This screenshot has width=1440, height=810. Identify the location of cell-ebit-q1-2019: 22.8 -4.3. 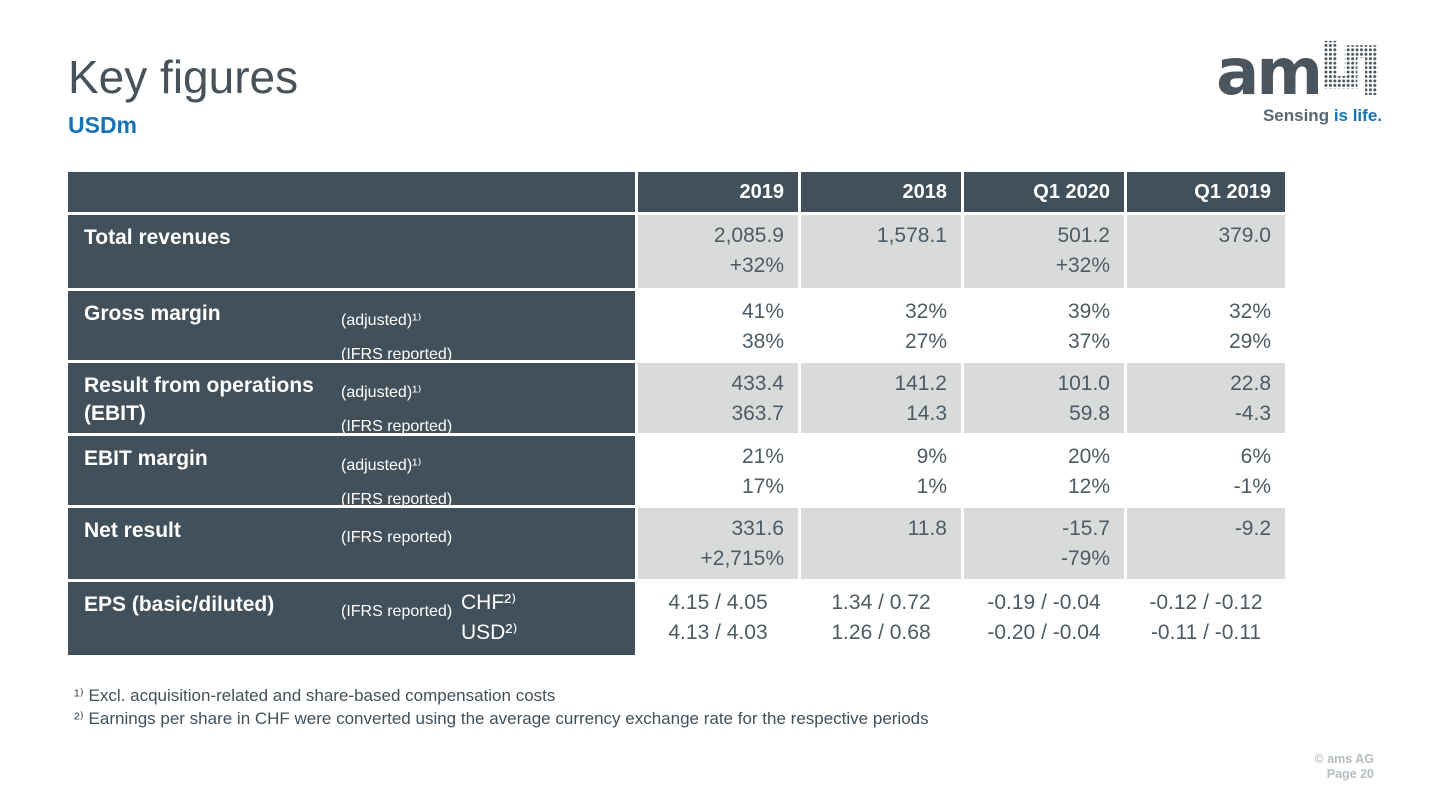
(1206, 398).